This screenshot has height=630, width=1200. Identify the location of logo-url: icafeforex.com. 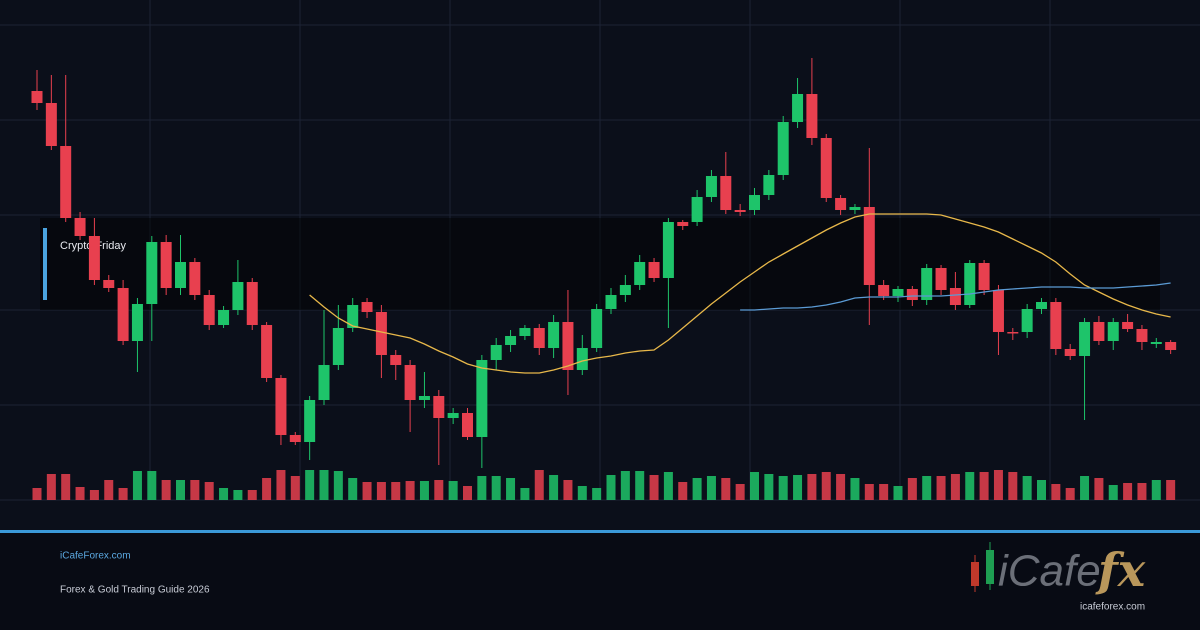
(1112, 607).